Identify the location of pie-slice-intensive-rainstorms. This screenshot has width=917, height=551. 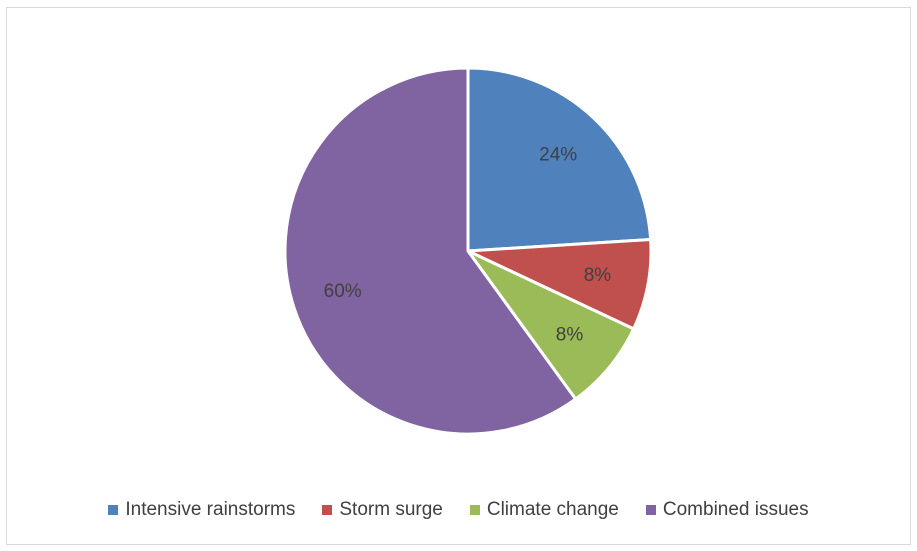
(559, 159).